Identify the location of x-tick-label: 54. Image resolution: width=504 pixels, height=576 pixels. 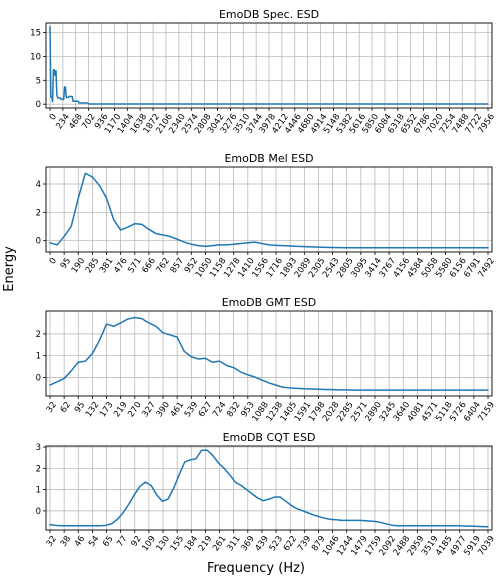
(94, 541).